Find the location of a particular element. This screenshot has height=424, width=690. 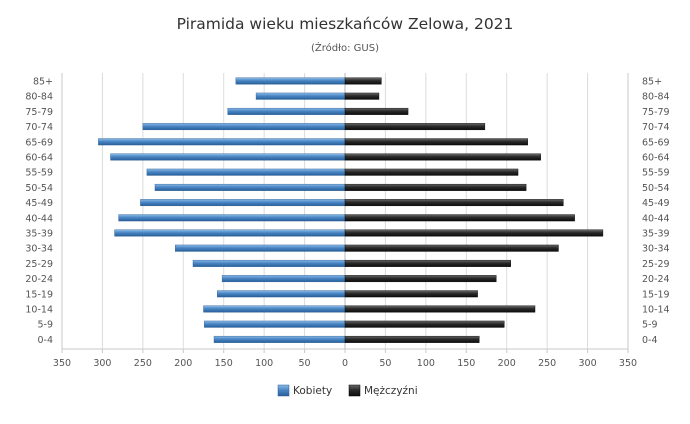

legend-item-female: Kobiety is located at coordinates (304, 390).